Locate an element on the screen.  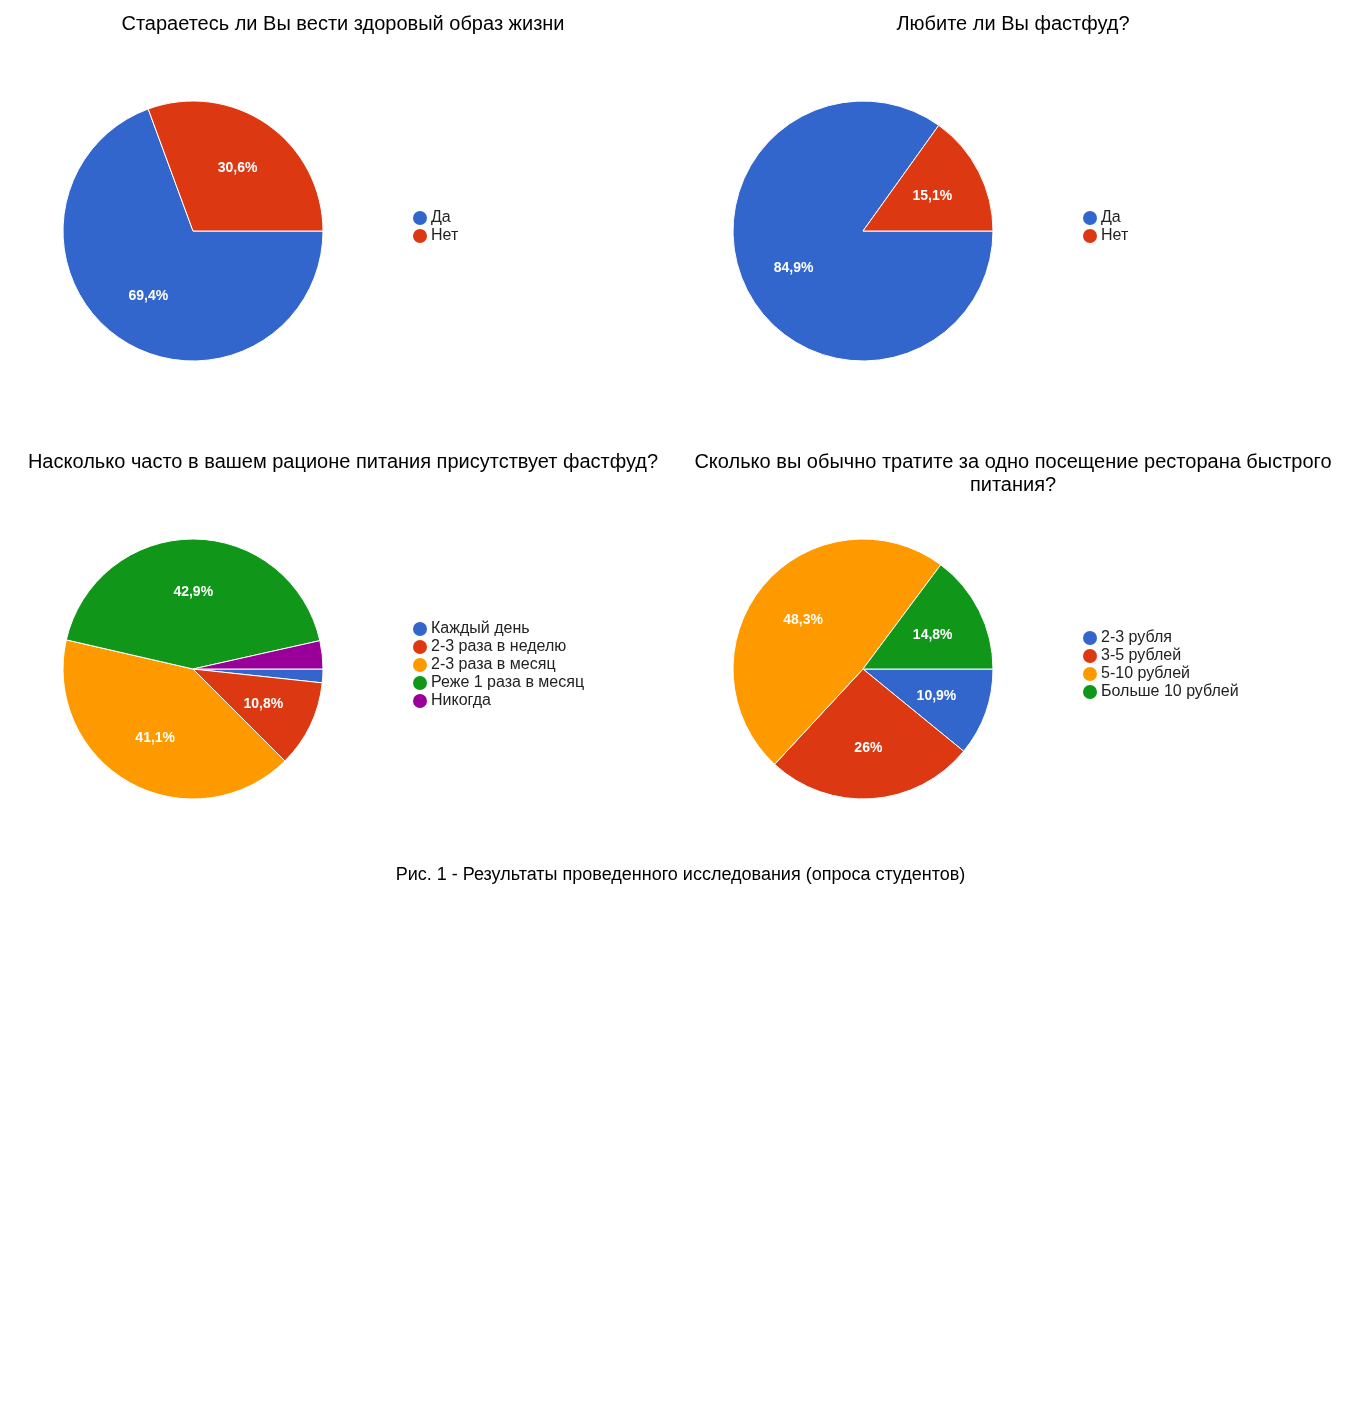
data-label: 10,9% is located at coordinates (936, 695).